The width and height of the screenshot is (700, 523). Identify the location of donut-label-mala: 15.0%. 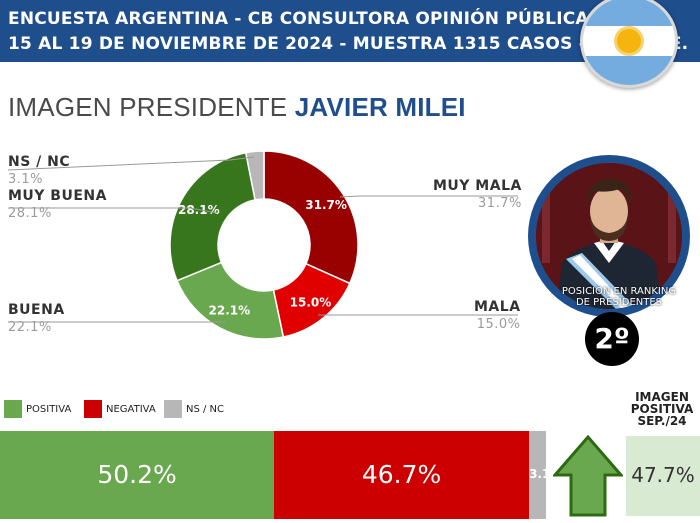
(311, 303).